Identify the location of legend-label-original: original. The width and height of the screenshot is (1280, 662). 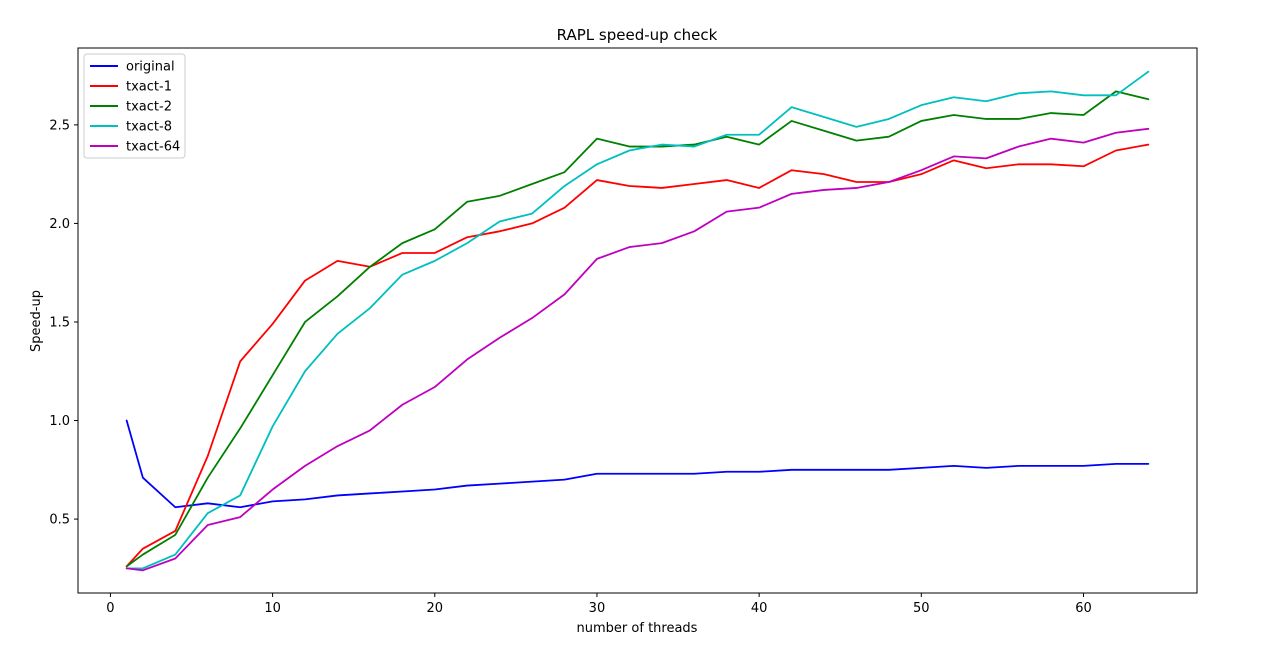
(150, 67).